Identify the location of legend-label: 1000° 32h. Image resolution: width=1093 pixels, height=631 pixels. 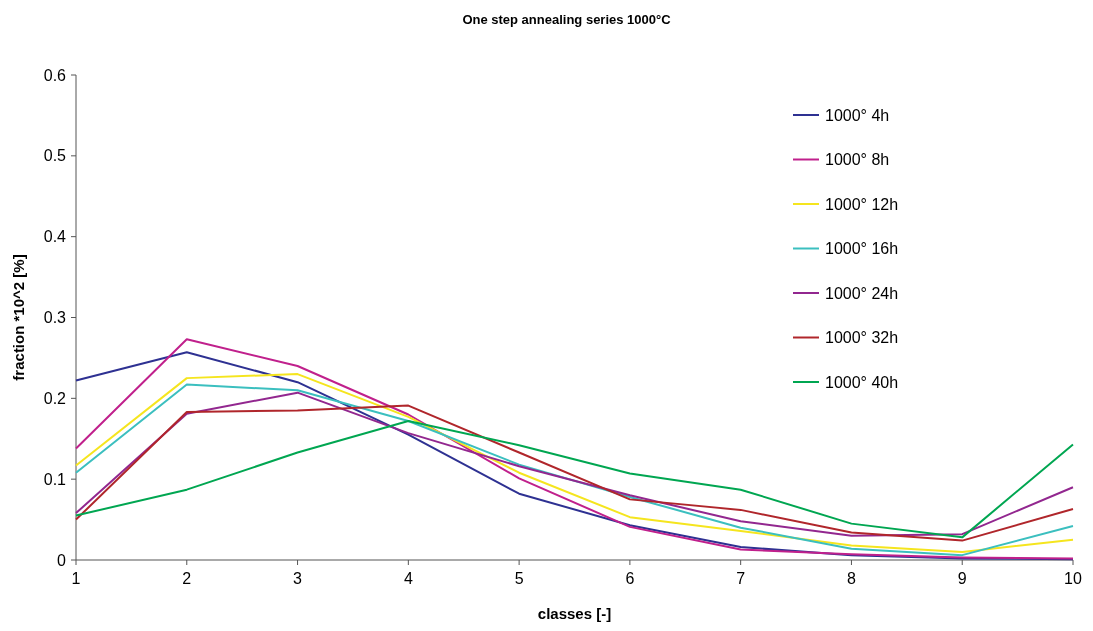
(862, 338).